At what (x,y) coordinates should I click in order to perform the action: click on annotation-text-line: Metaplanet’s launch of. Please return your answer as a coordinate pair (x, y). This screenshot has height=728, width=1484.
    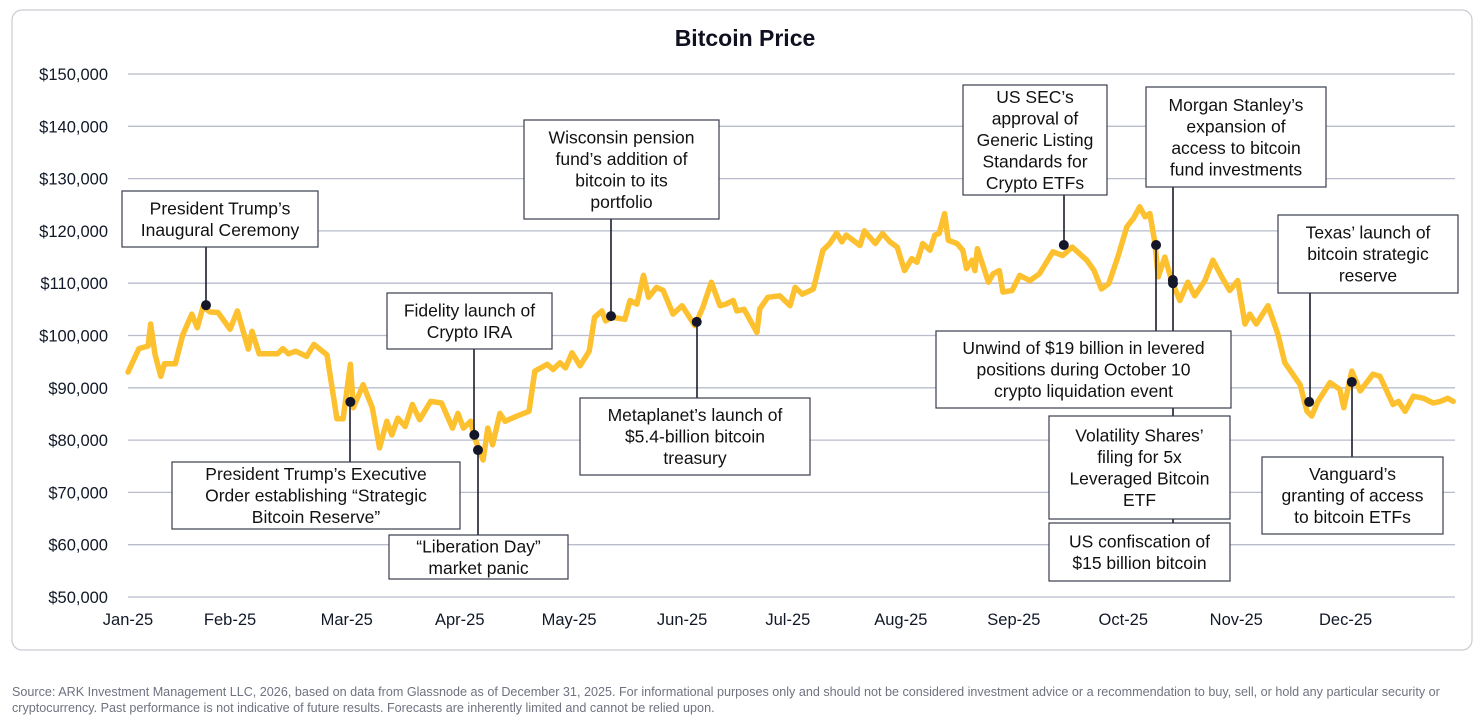
    Looking at the image, I should click on (695, 415).